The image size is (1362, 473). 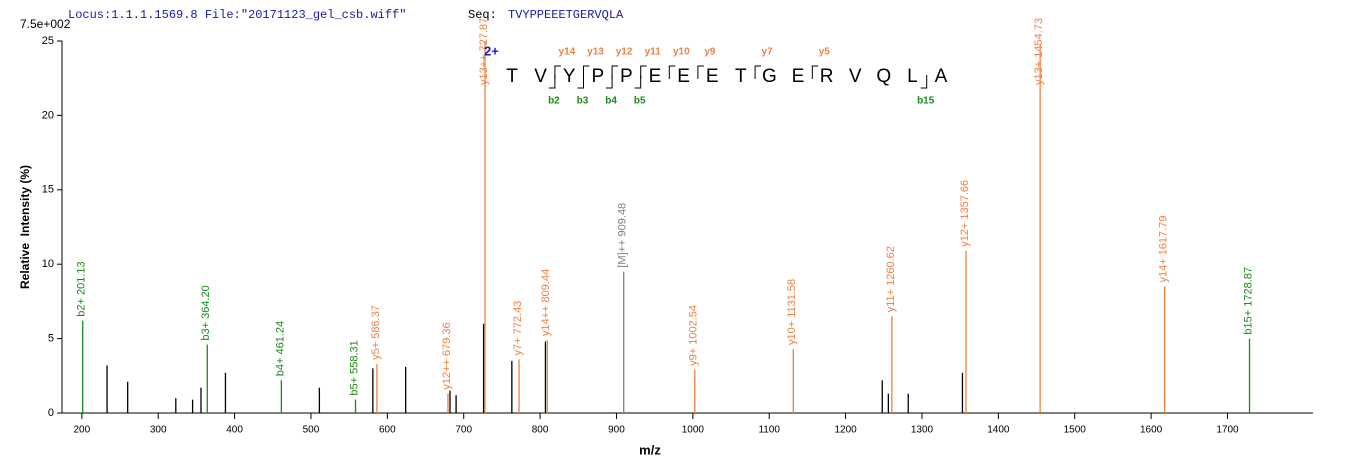 What do you see at coordinates (1164, 249) in the screenshot?
I see `peak-label: y14+ 1617.79` at bounding box center [1164, 249].